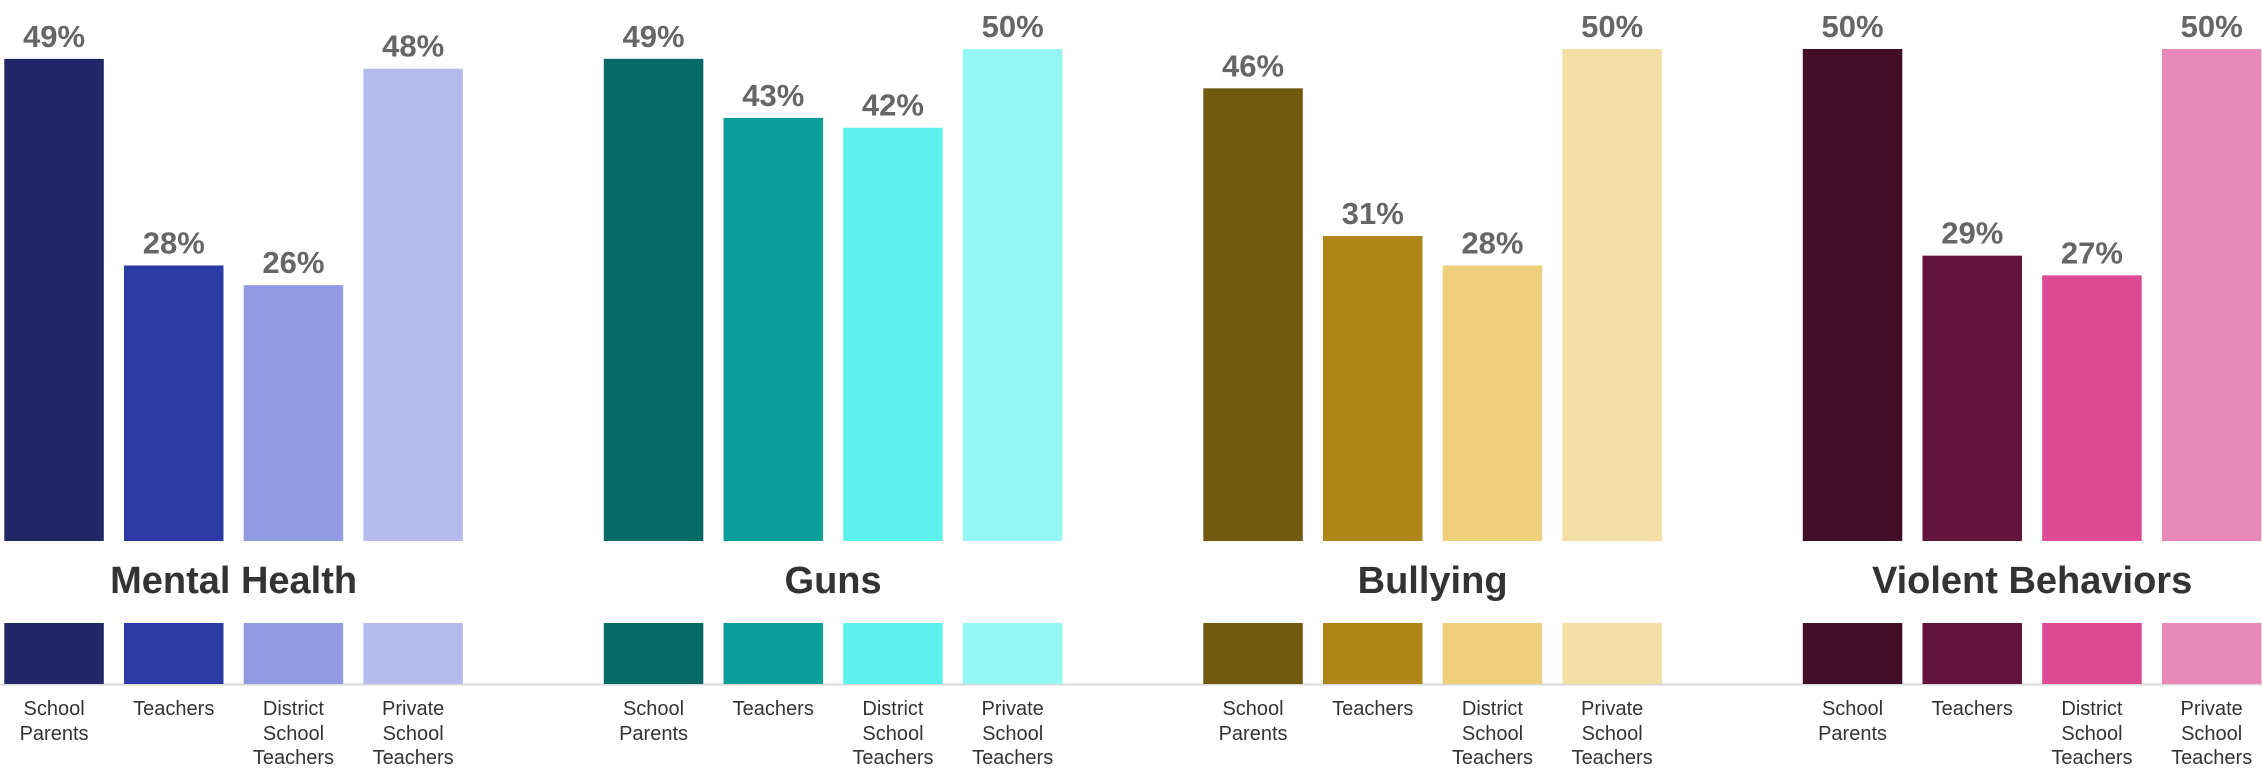  Describe the element at coordinates (1972, 233) in the screenshot. I see `value-label: 29%` at that location.